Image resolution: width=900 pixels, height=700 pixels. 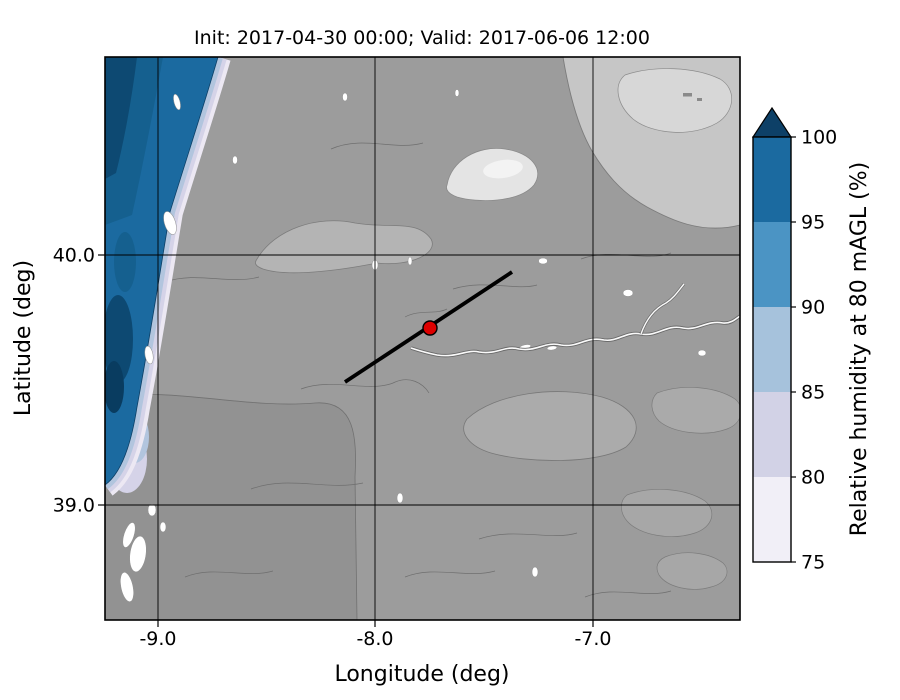 What do you see at coordinates (813, 478) in the screenshot?
I see `colorbar-tick-label: 80` at bounding box center [813, 478].